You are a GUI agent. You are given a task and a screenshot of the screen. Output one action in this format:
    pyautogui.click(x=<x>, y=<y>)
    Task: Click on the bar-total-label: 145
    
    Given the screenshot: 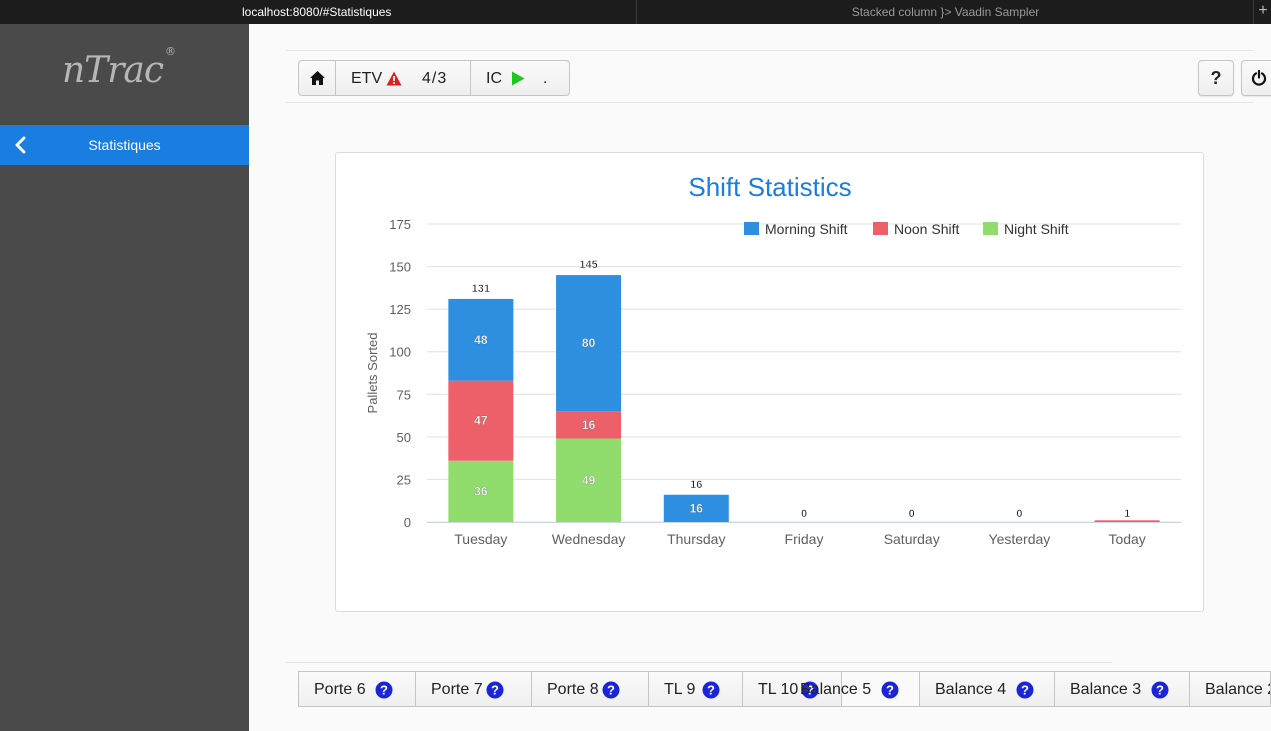 What is the action you would take?
    pyautogui.click(x=588, y=265)
    